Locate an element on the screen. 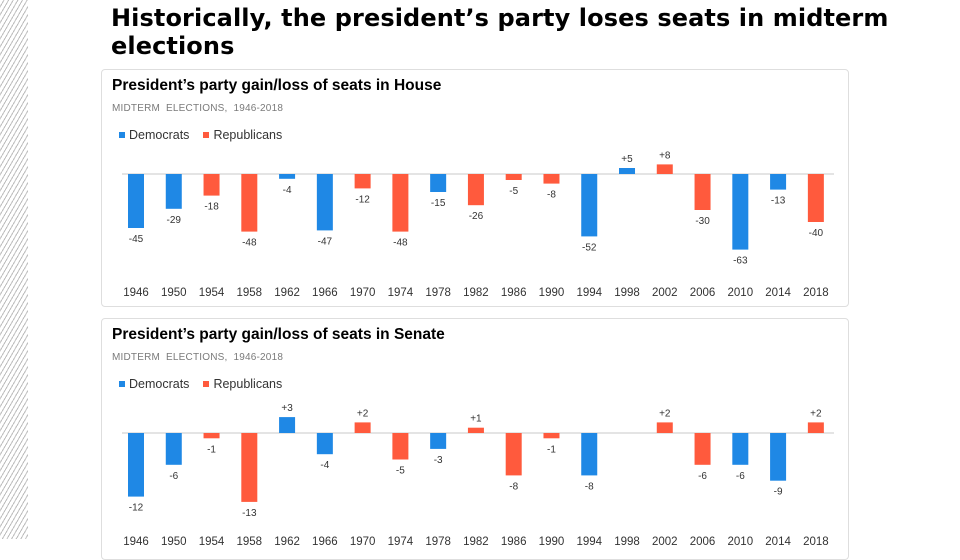  data-label: -15 is located at coordinates (438, 203).